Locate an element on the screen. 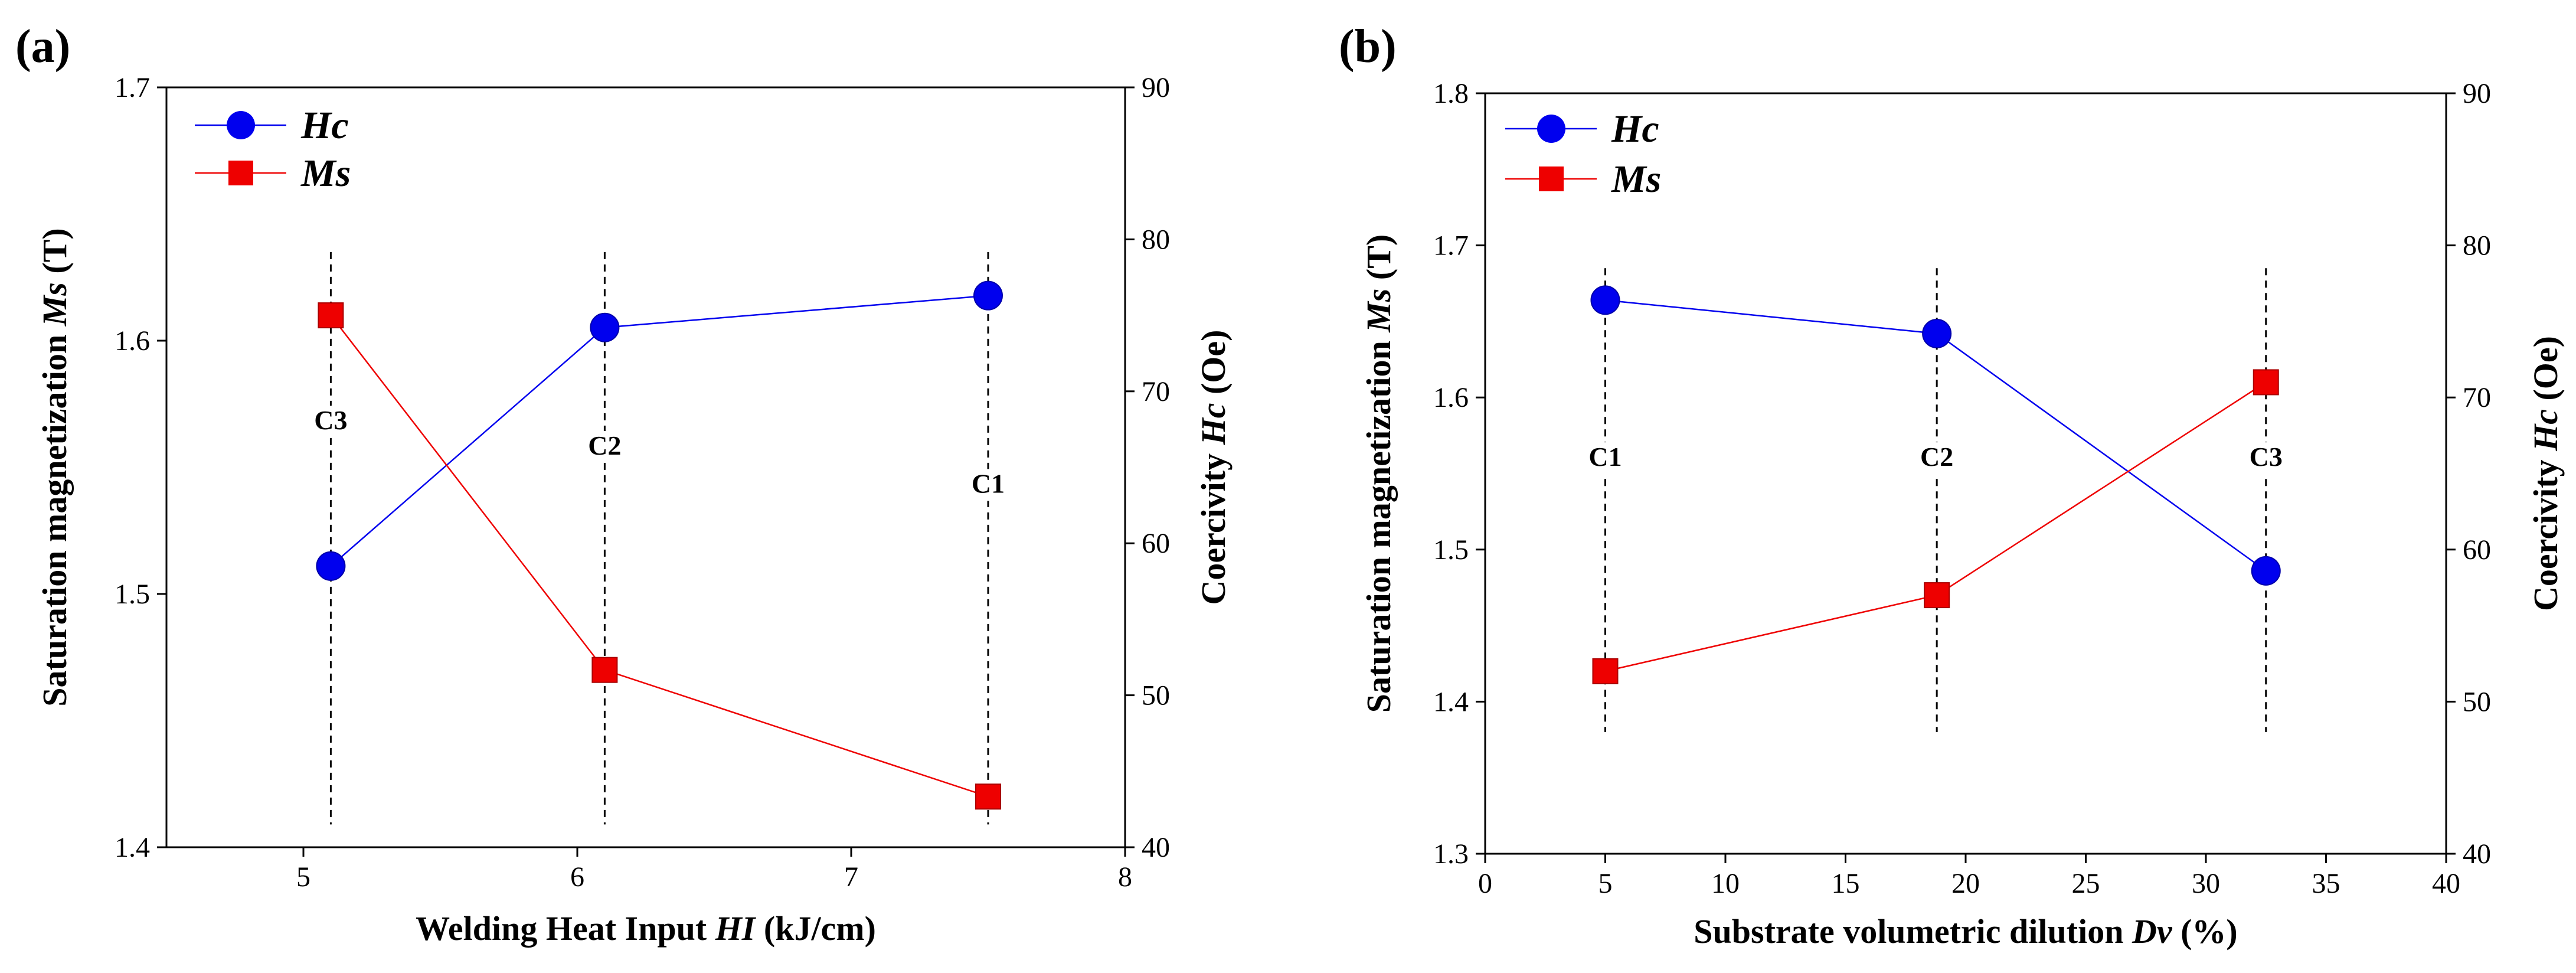  x-tick-label: 15 is located at coordinates (1846, 884).